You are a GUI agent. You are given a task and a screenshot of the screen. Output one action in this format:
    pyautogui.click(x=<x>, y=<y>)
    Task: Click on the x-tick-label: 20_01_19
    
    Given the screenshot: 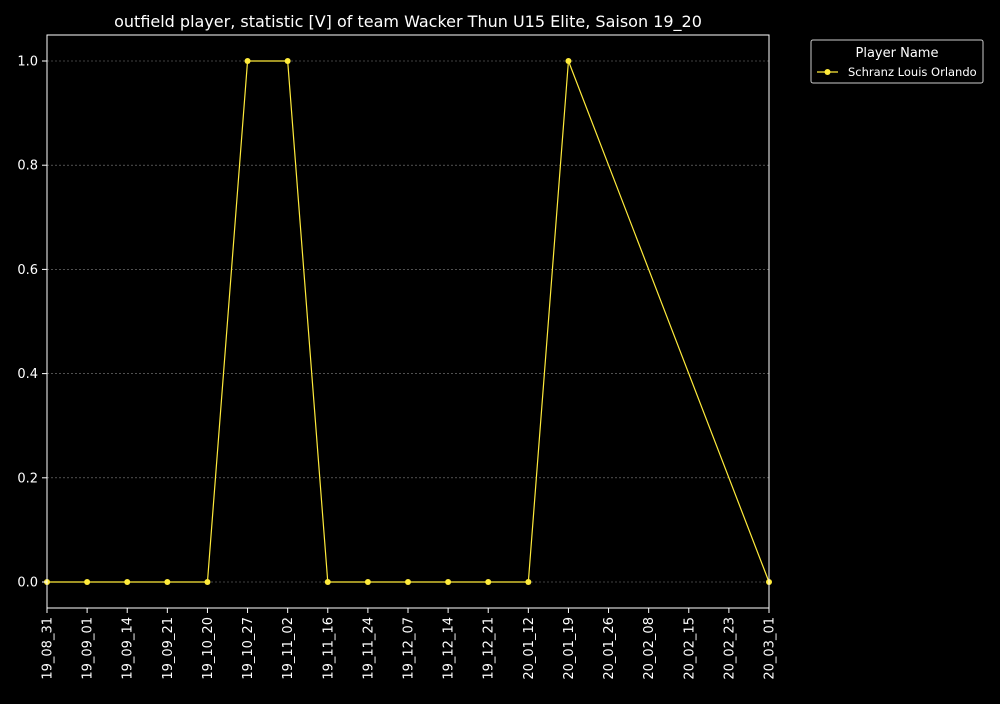 What is the action you would take?
    pyautogui.click(x=569, y=648)
    